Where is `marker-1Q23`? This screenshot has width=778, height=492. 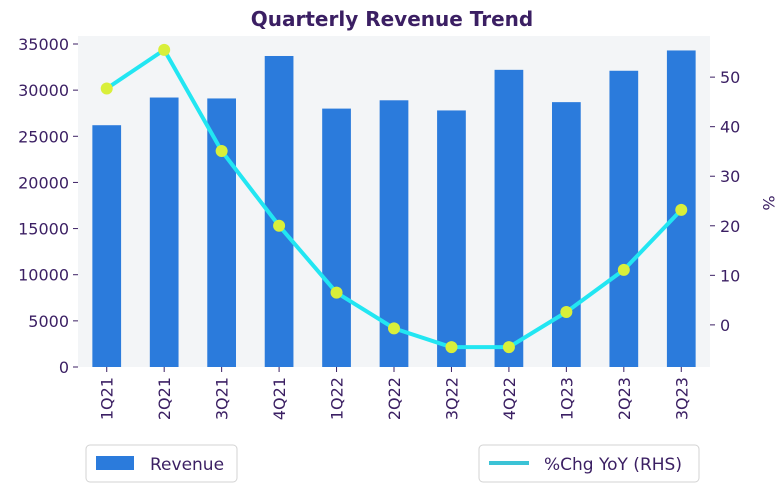
marker-1Q23 is located at coordinates (566, 311).